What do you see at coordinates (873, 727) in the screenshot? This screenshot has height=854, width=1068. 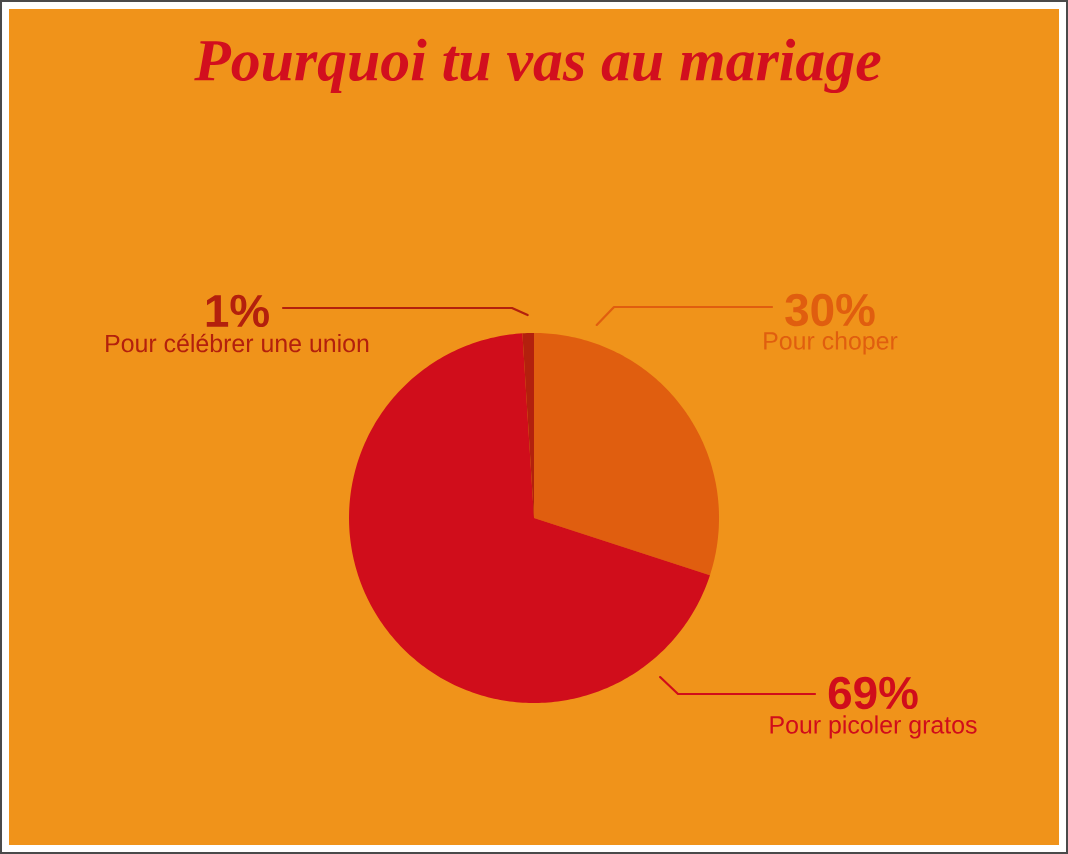 I see `slice-label: Pour picoler gratos` at bounding box center [873, 727].